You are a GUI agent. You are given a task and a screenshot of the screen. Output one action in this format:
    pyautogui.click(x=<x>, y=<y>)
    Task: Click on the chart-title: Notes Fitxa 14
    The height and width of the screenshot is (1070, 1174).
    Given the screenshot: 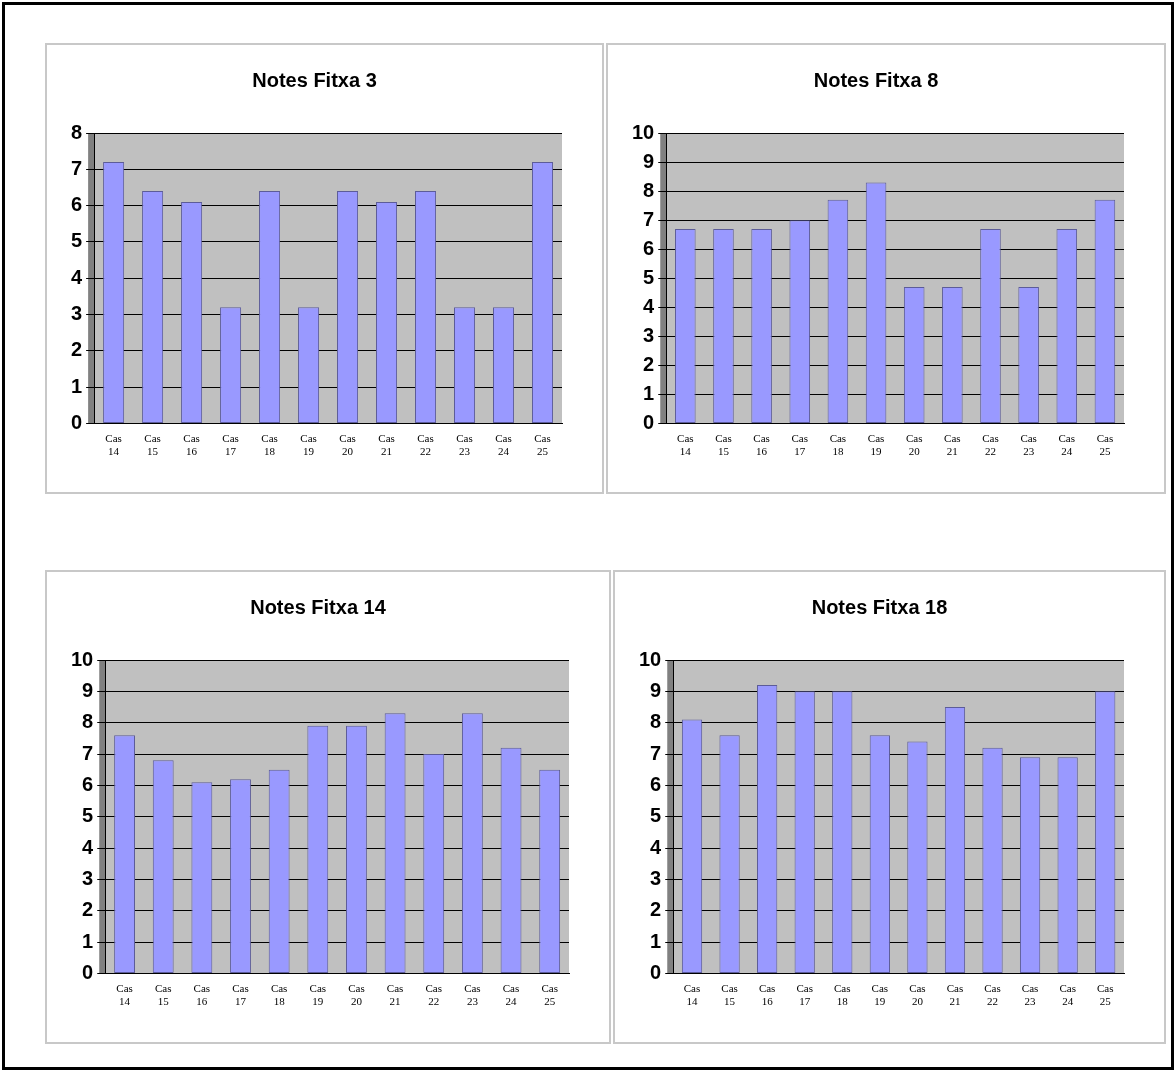 What is the action you would take?
    pyautogui.click(x=318, y=606)
    